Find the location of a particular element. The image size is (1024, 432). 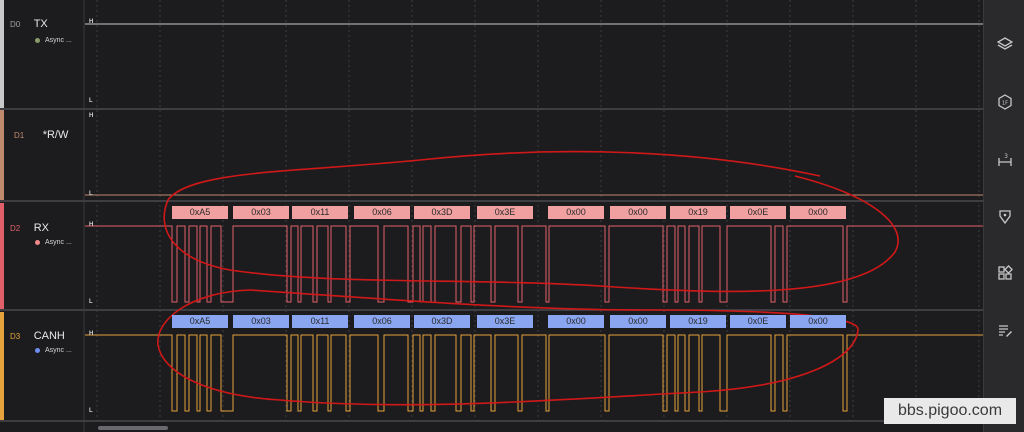

canh-decoded-byte: 0x3E is located at coordinates (505, 321).